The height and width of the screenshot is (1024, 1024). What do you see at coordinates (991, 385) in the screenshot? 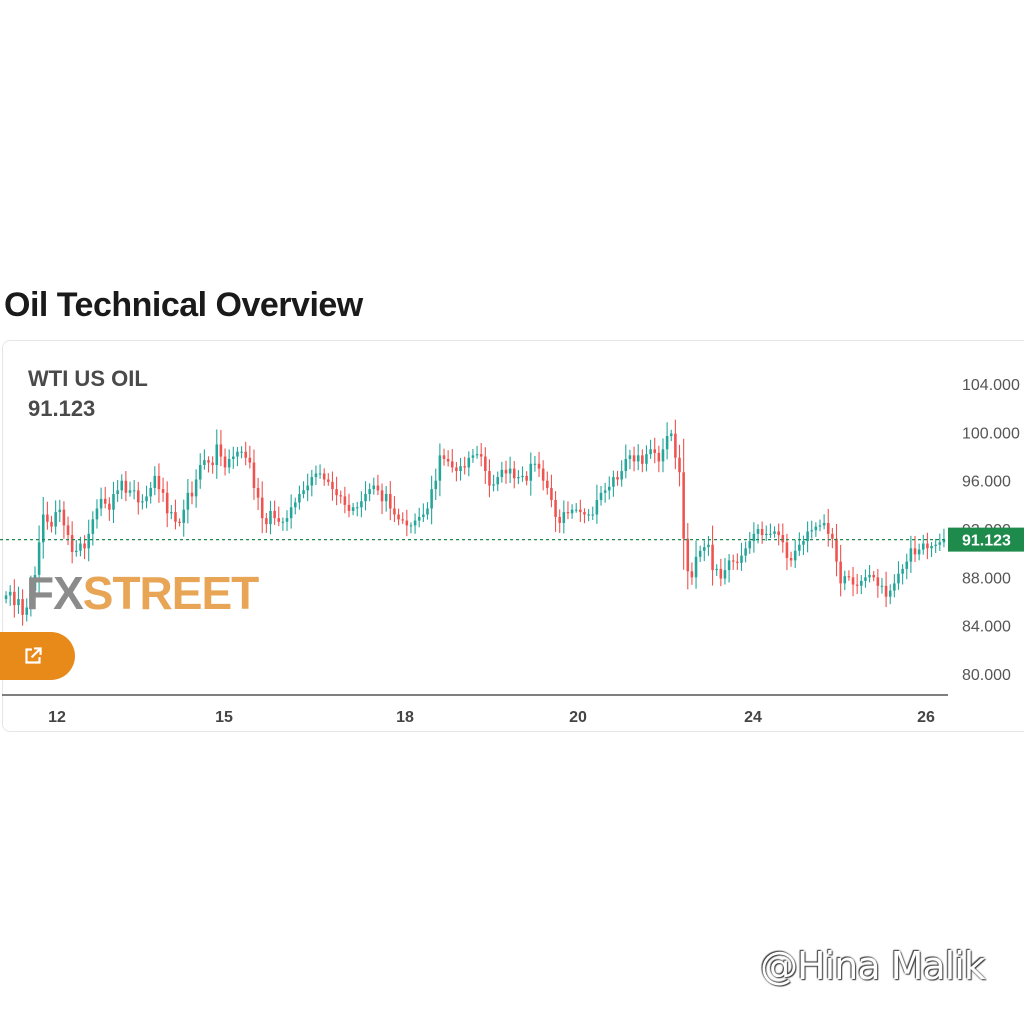
I see `y-tick-label: 104.000` at bounding box center [991, 385].